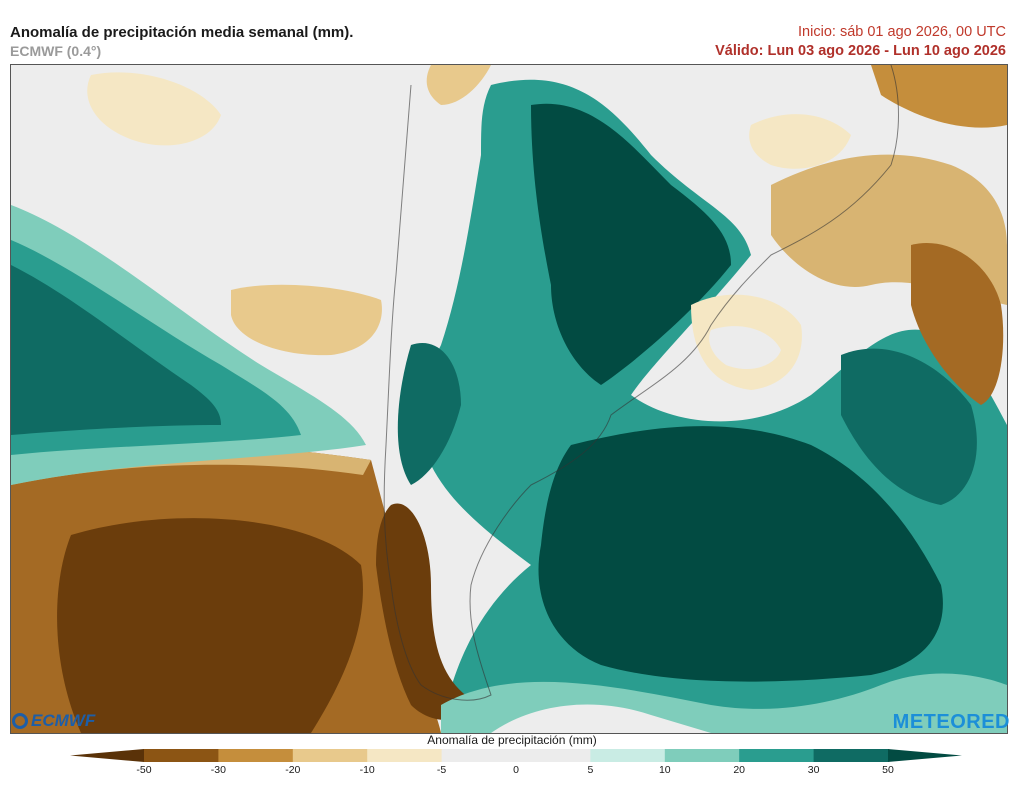  Describe the element at coordinates (56, 51) in the screenshot. I see `model-label: ECMWF (0.4°)` at that location.